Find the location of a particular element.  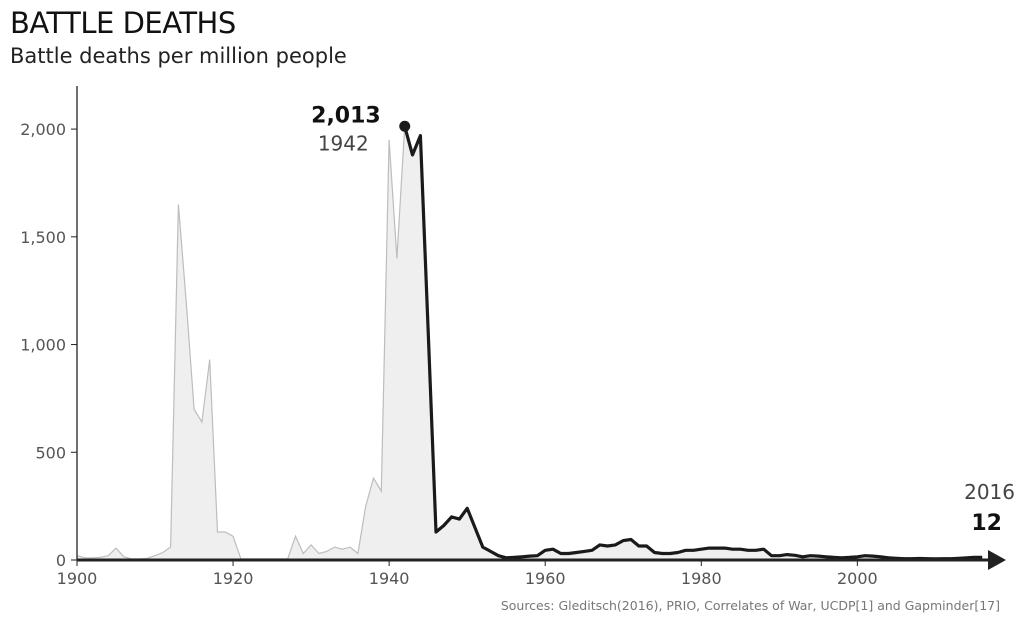

chart-title: BATTLE DEATHS is located at coordinates (123, 23).